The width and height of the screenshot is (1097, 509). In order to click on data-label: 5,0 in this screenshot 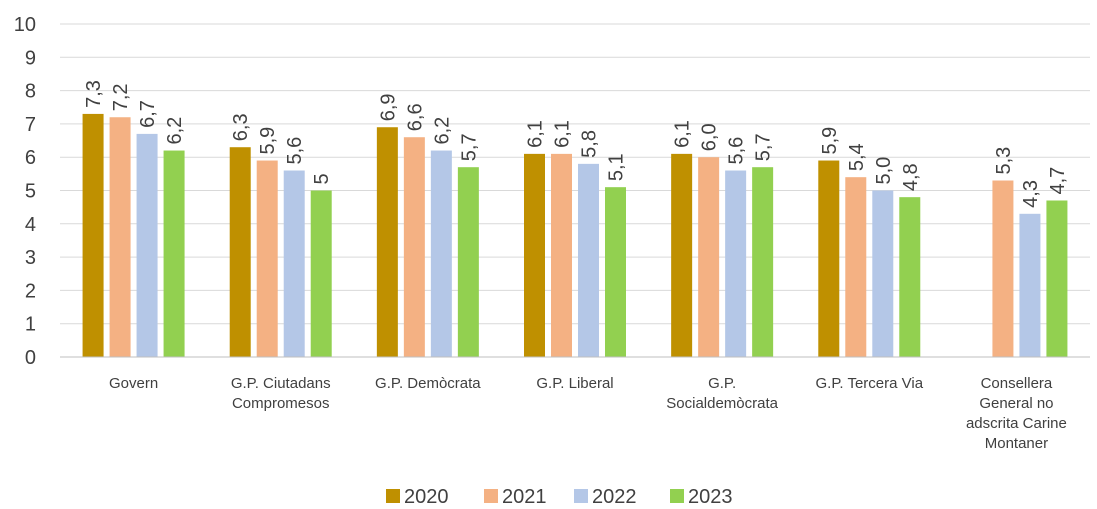, I will do `click(884, 171)`.